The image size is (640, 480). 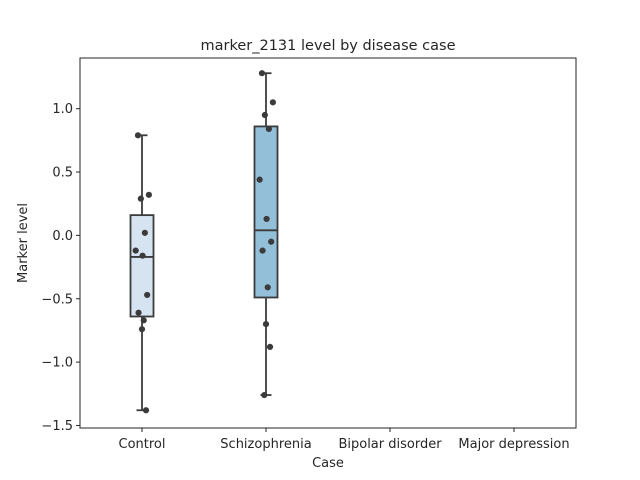 I want to click on x-tick-label: Bipolar disorder, so click(x=390, y=444).